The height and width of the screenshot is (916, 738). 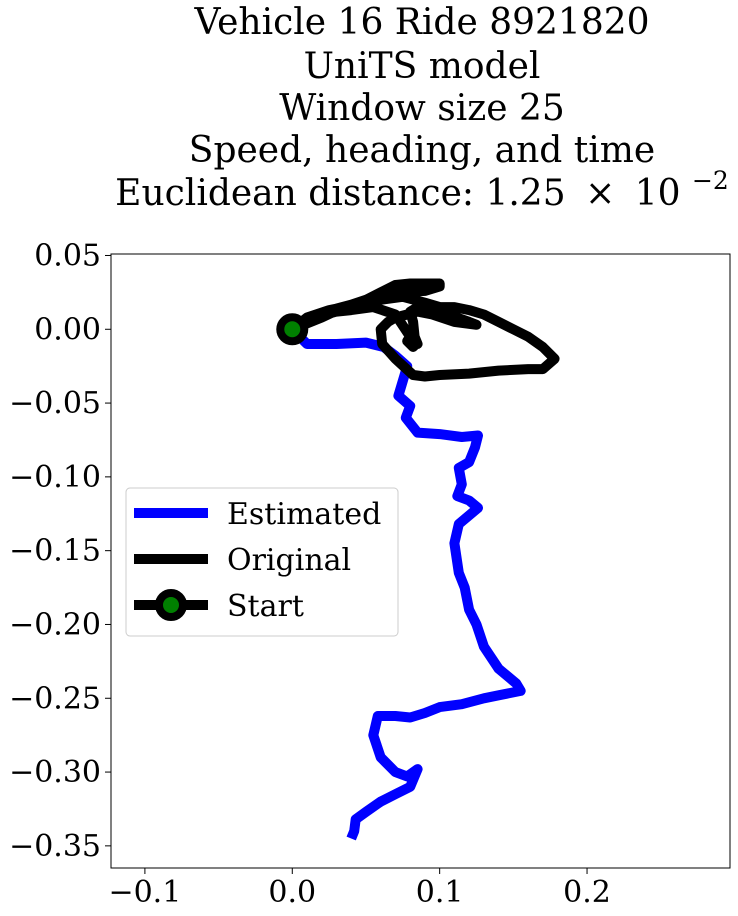 What do you see at coordinates (422, 150) in the screenshot?
I see `title-line-4: Speed, heading, and time` at bounding box center [422, 150].